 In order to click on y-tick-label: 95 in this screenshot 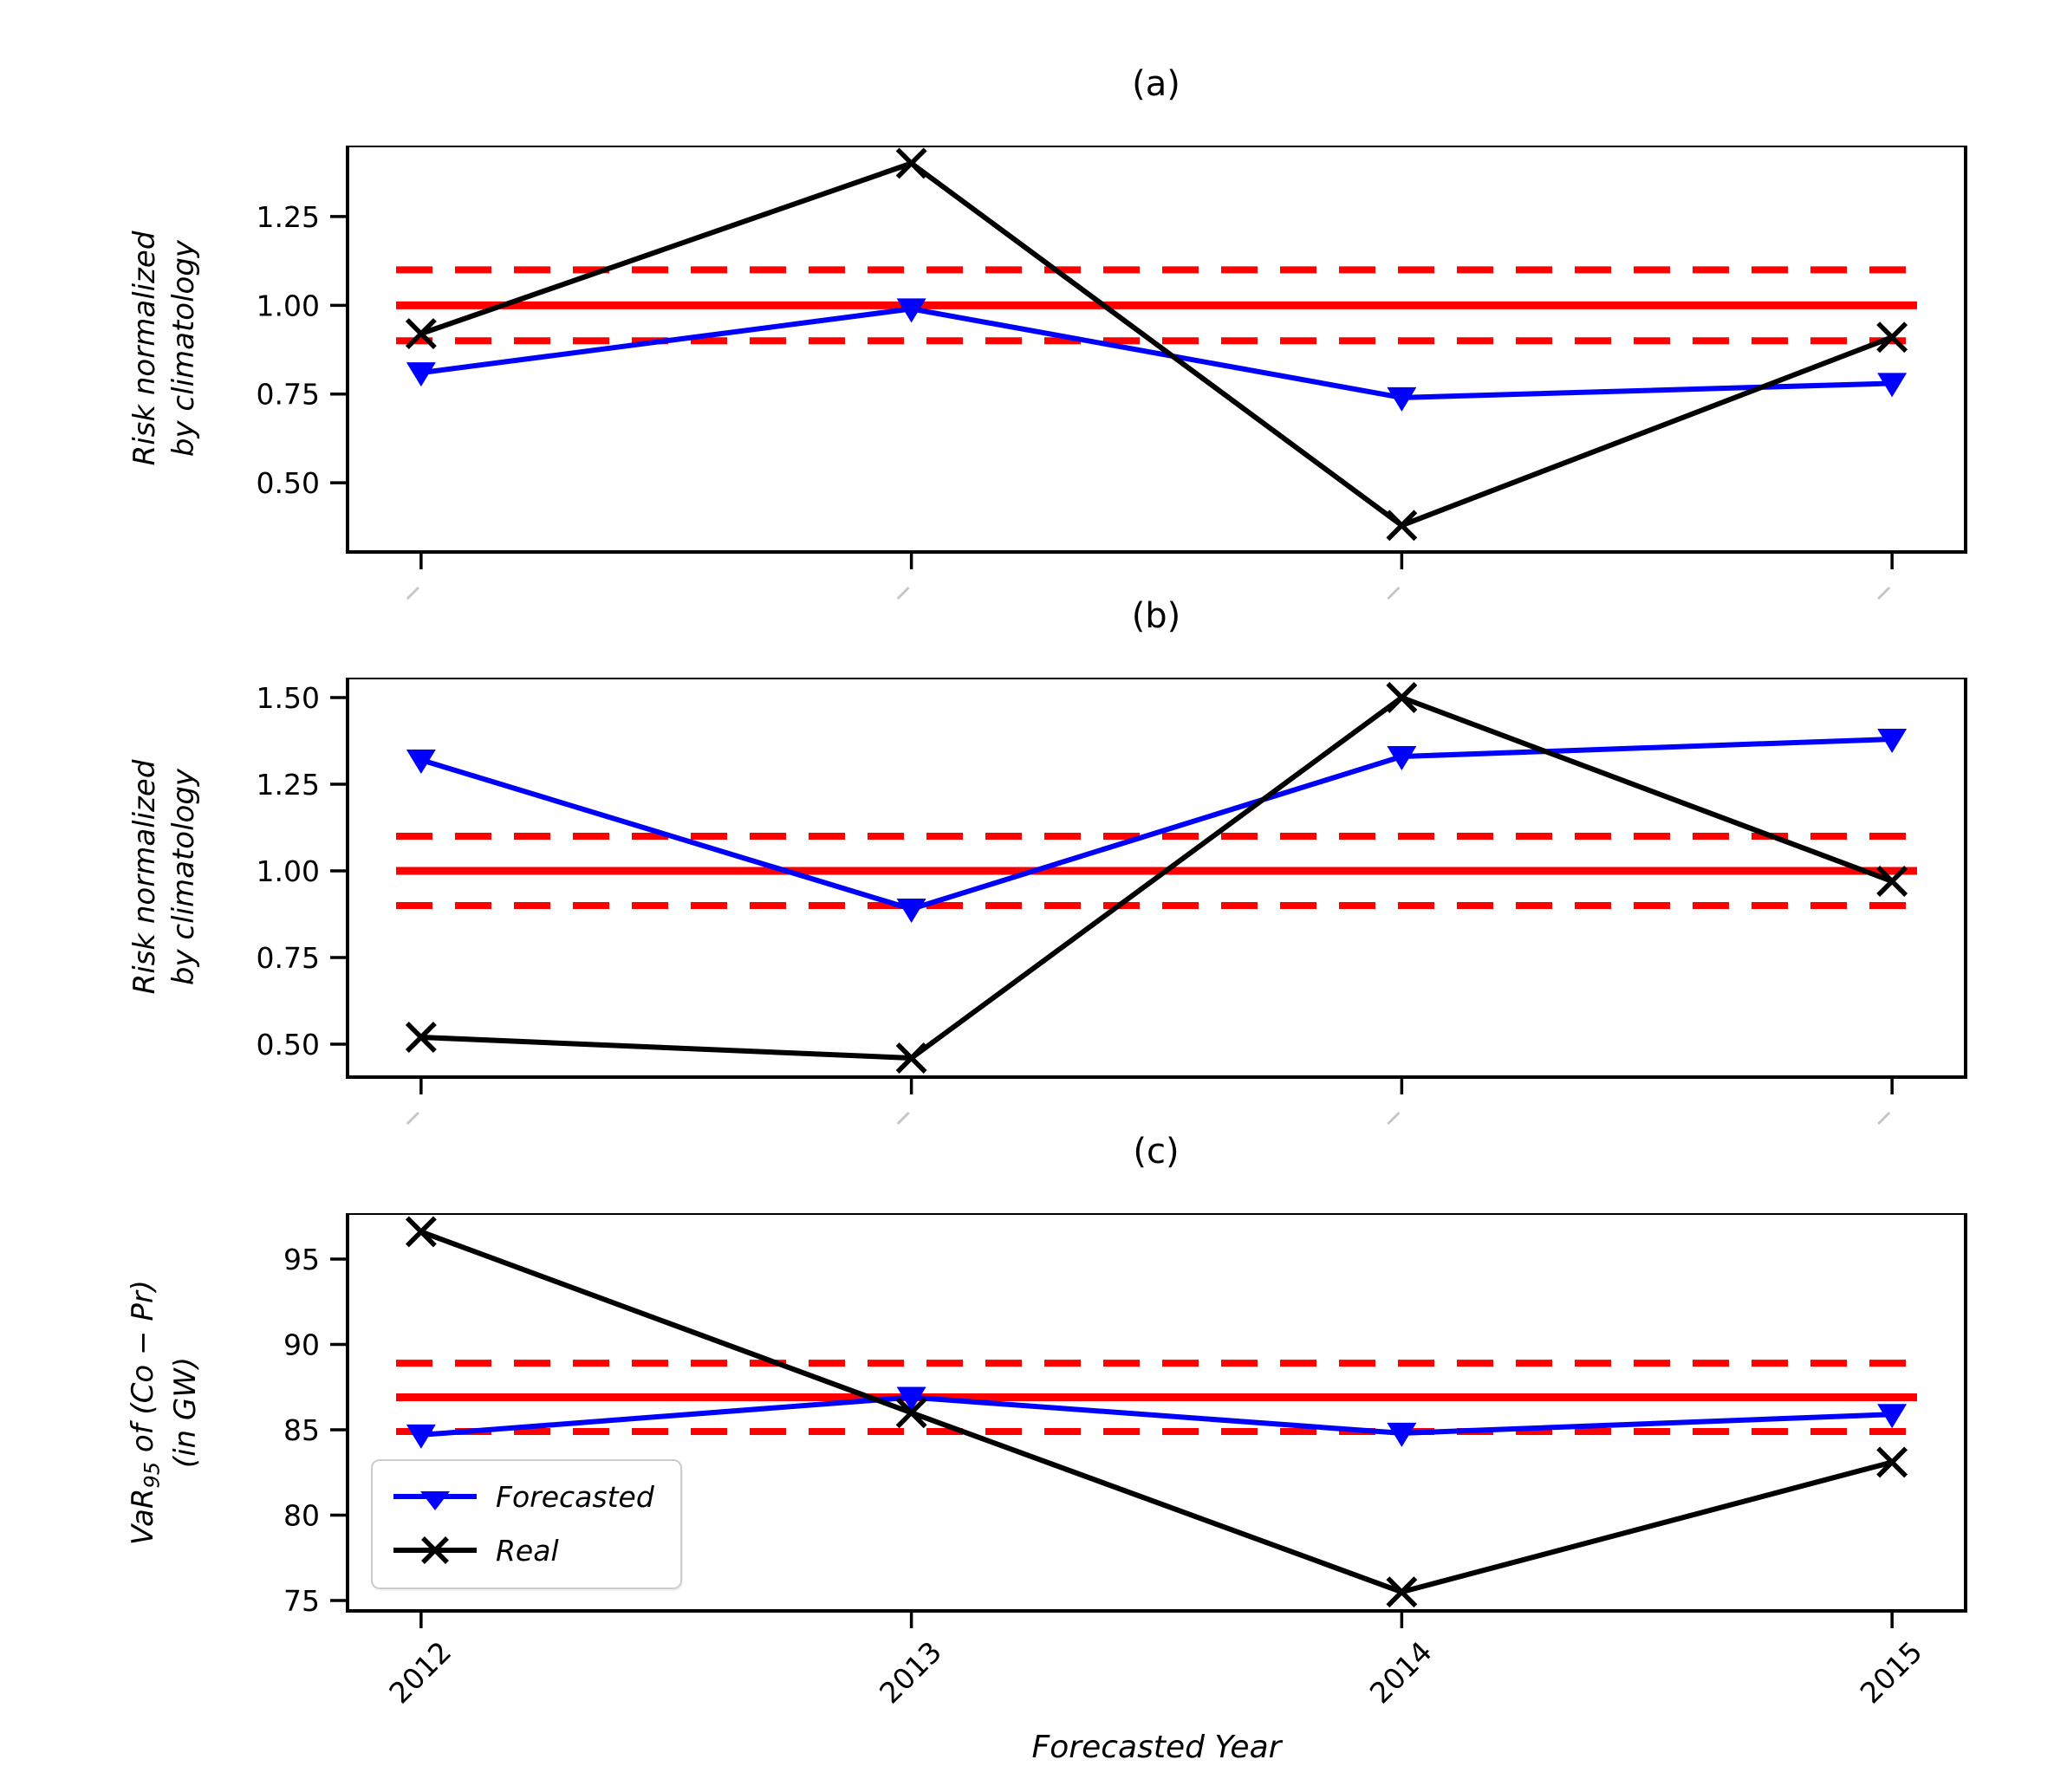, I will do `click(301, 1259)`.